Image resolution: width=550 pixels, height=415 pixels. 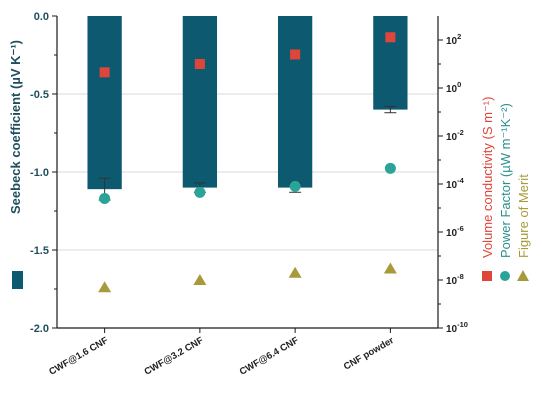 I want to click on legend-square-marker, so click(x=487, y=276).